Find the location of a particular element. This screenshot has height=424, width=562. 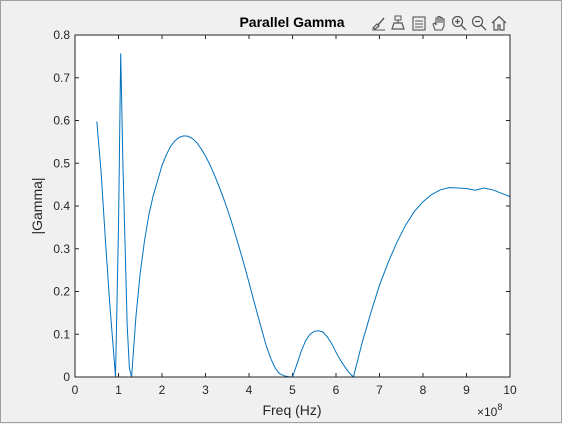

y-tick-label: 0.6 is located at coordinates (61, 121).